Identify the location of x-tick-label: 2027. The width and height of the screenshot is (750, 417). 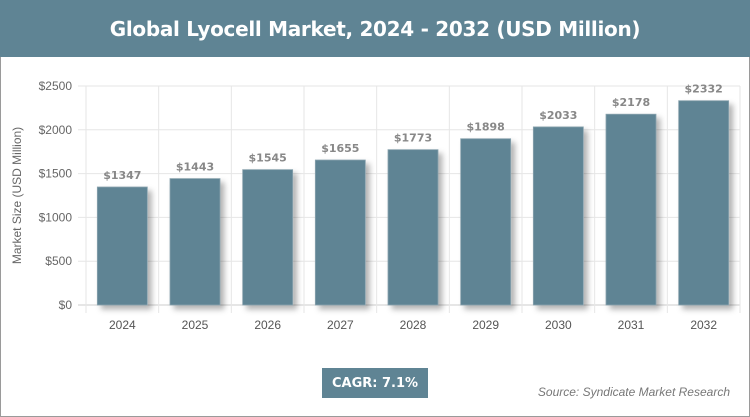
(340, 325).